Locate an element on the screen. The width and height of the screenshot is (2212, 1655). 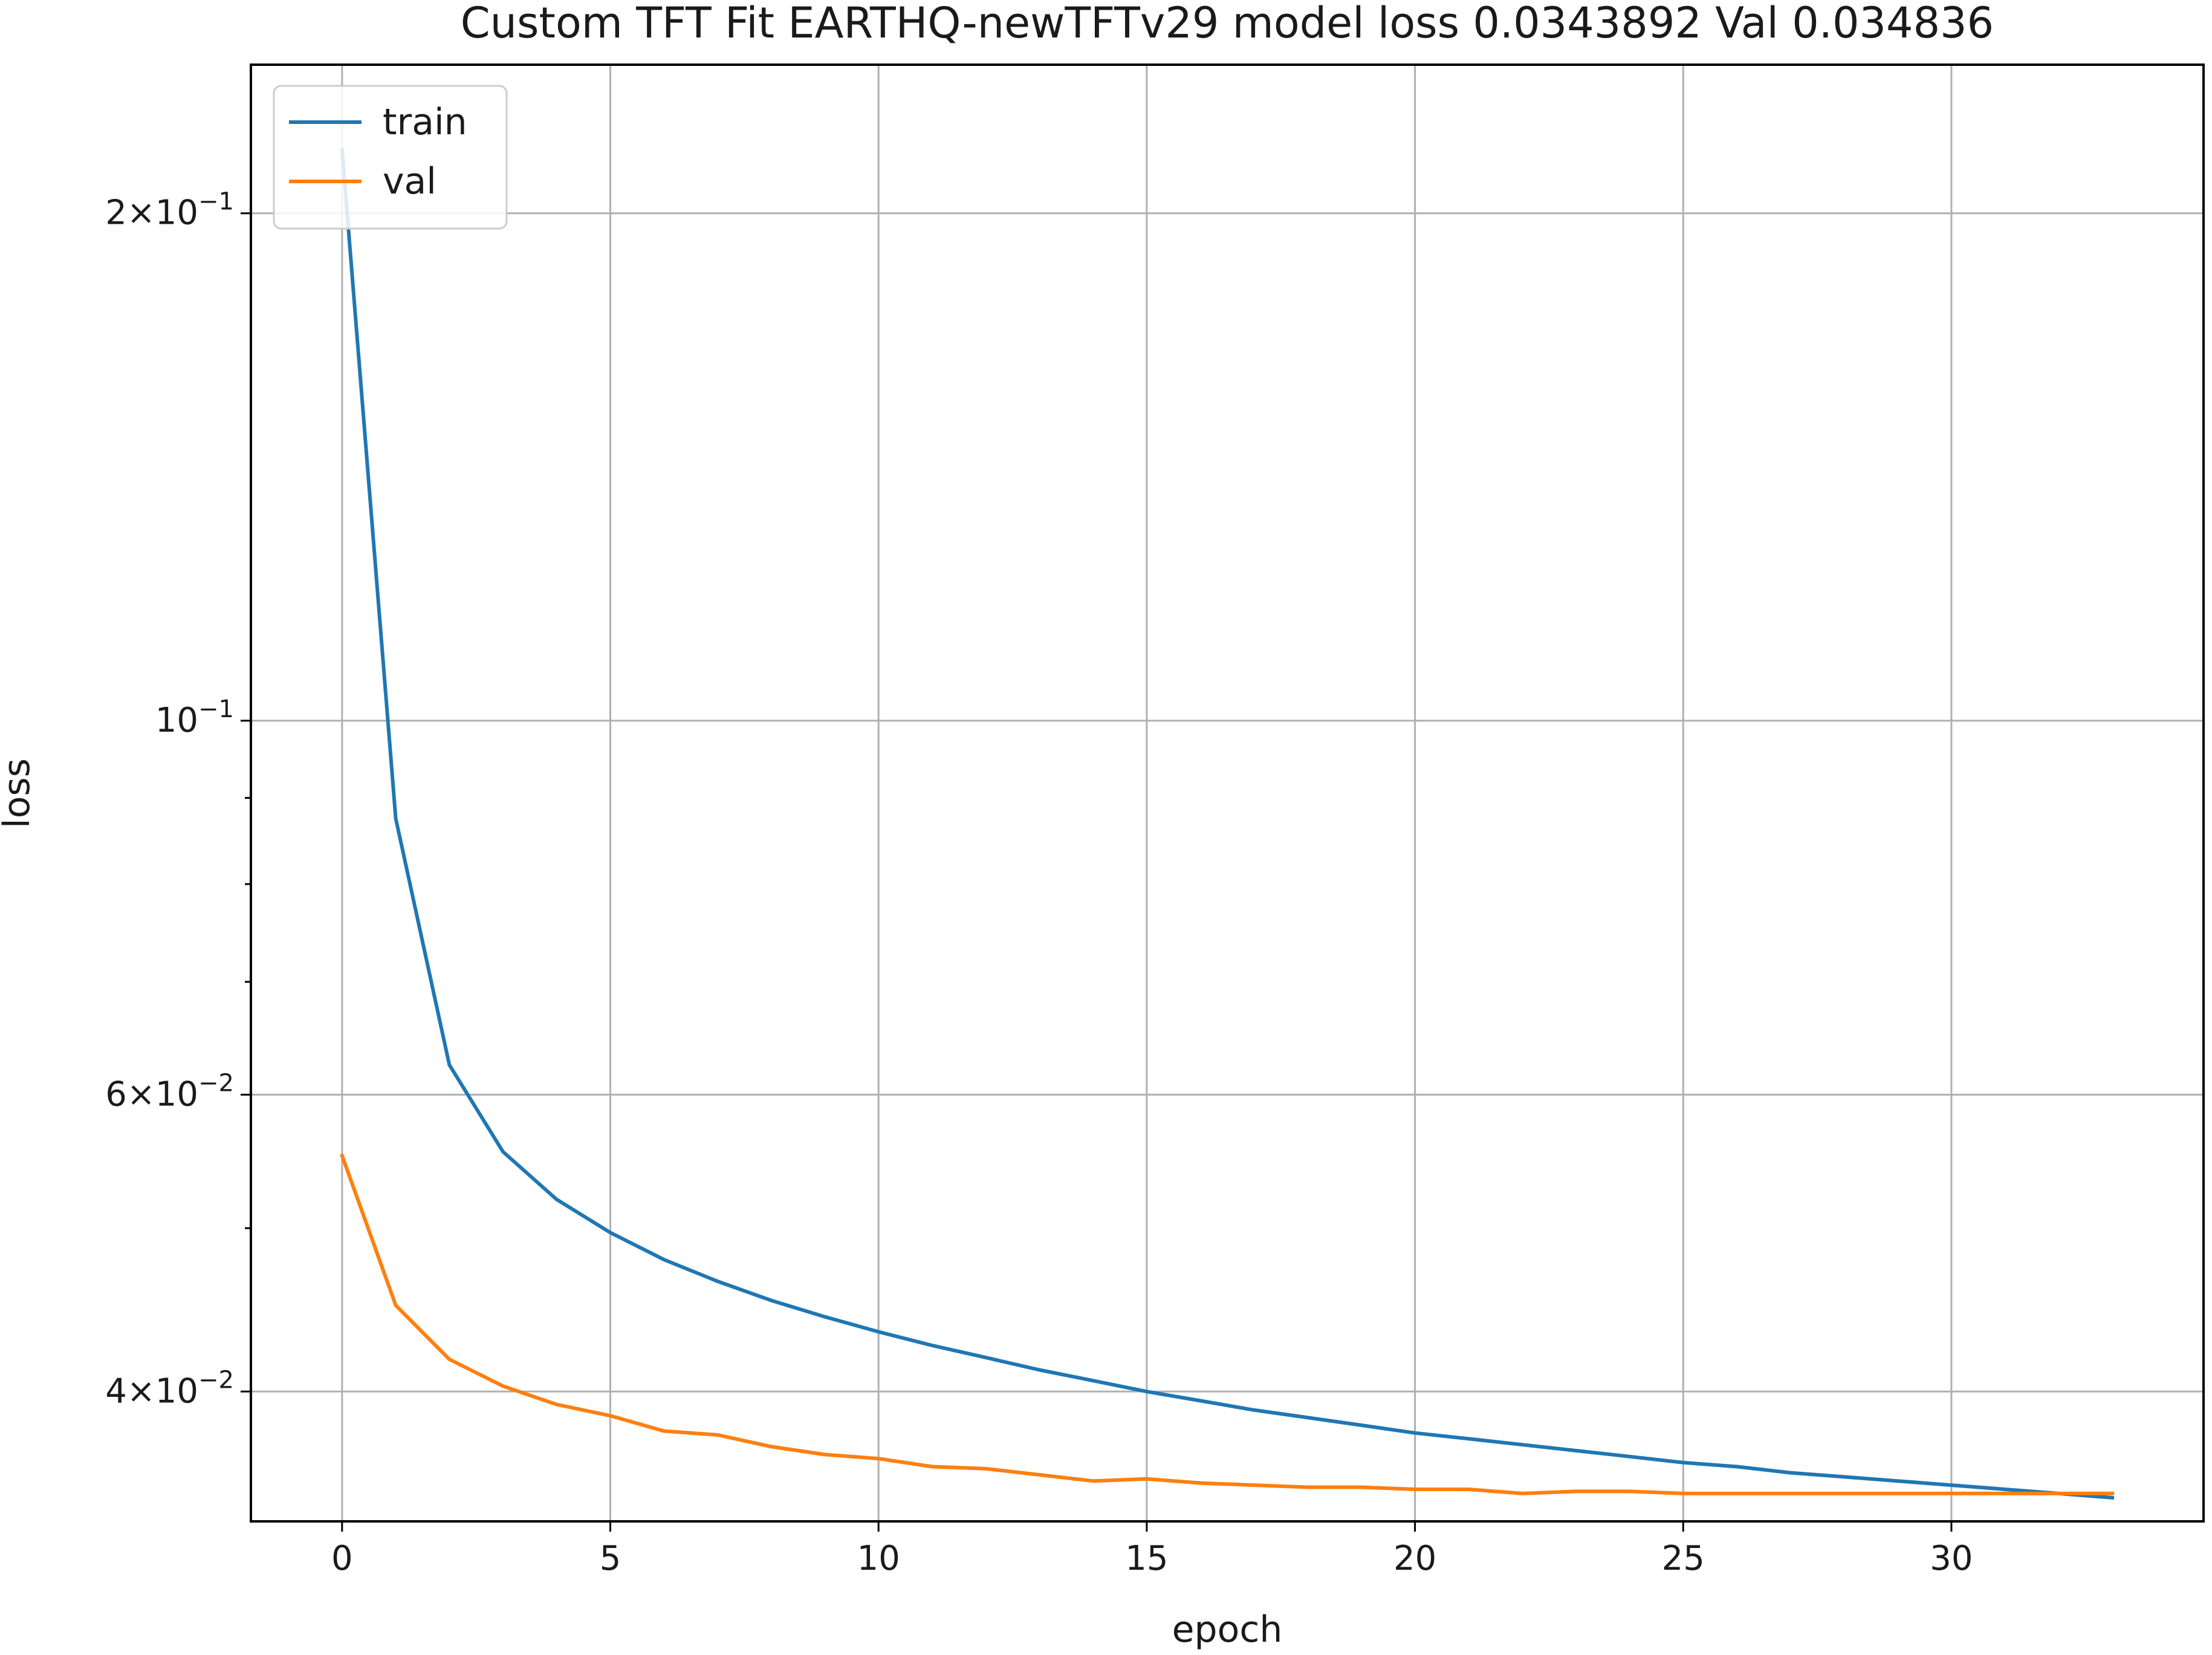
y-axis-title: loss is located at coordinates (19, 793).